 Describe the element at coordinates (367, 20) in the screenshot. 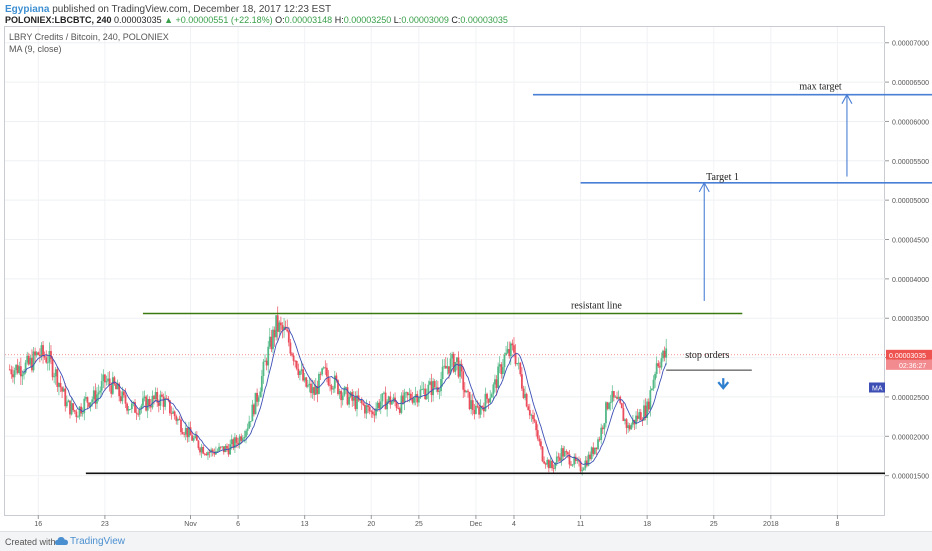

I see `high-value: 0.00003250` at that location.